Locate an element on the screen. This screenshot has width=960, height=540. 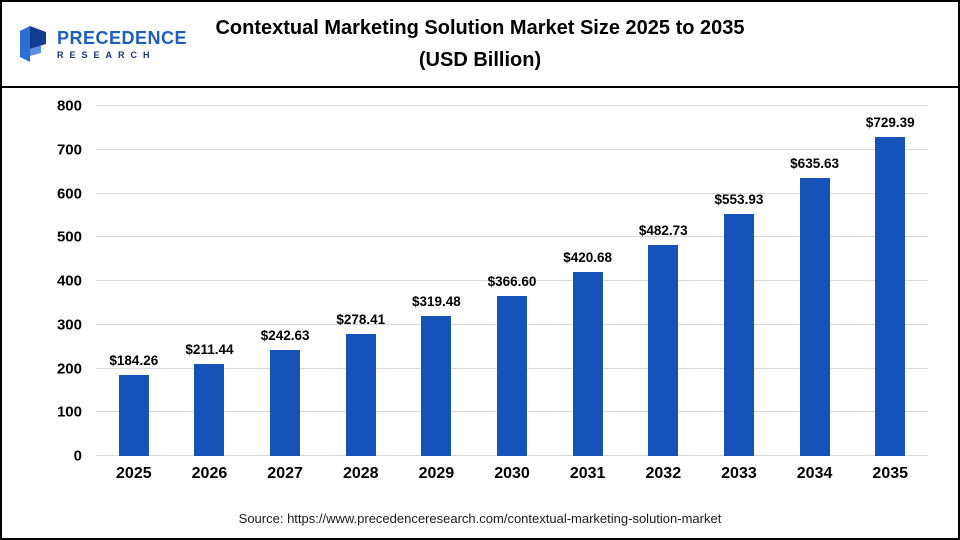
precedence-logo-icon is located at coordinates (33, 44).